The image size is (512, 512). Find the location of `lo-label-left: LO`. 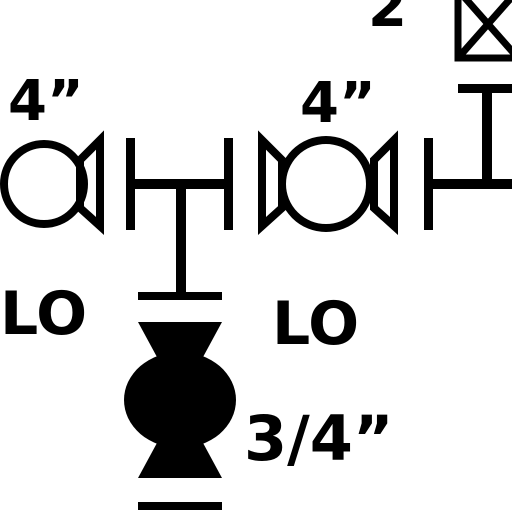

lo-label-left: LO is located at coordinates (43, 314).